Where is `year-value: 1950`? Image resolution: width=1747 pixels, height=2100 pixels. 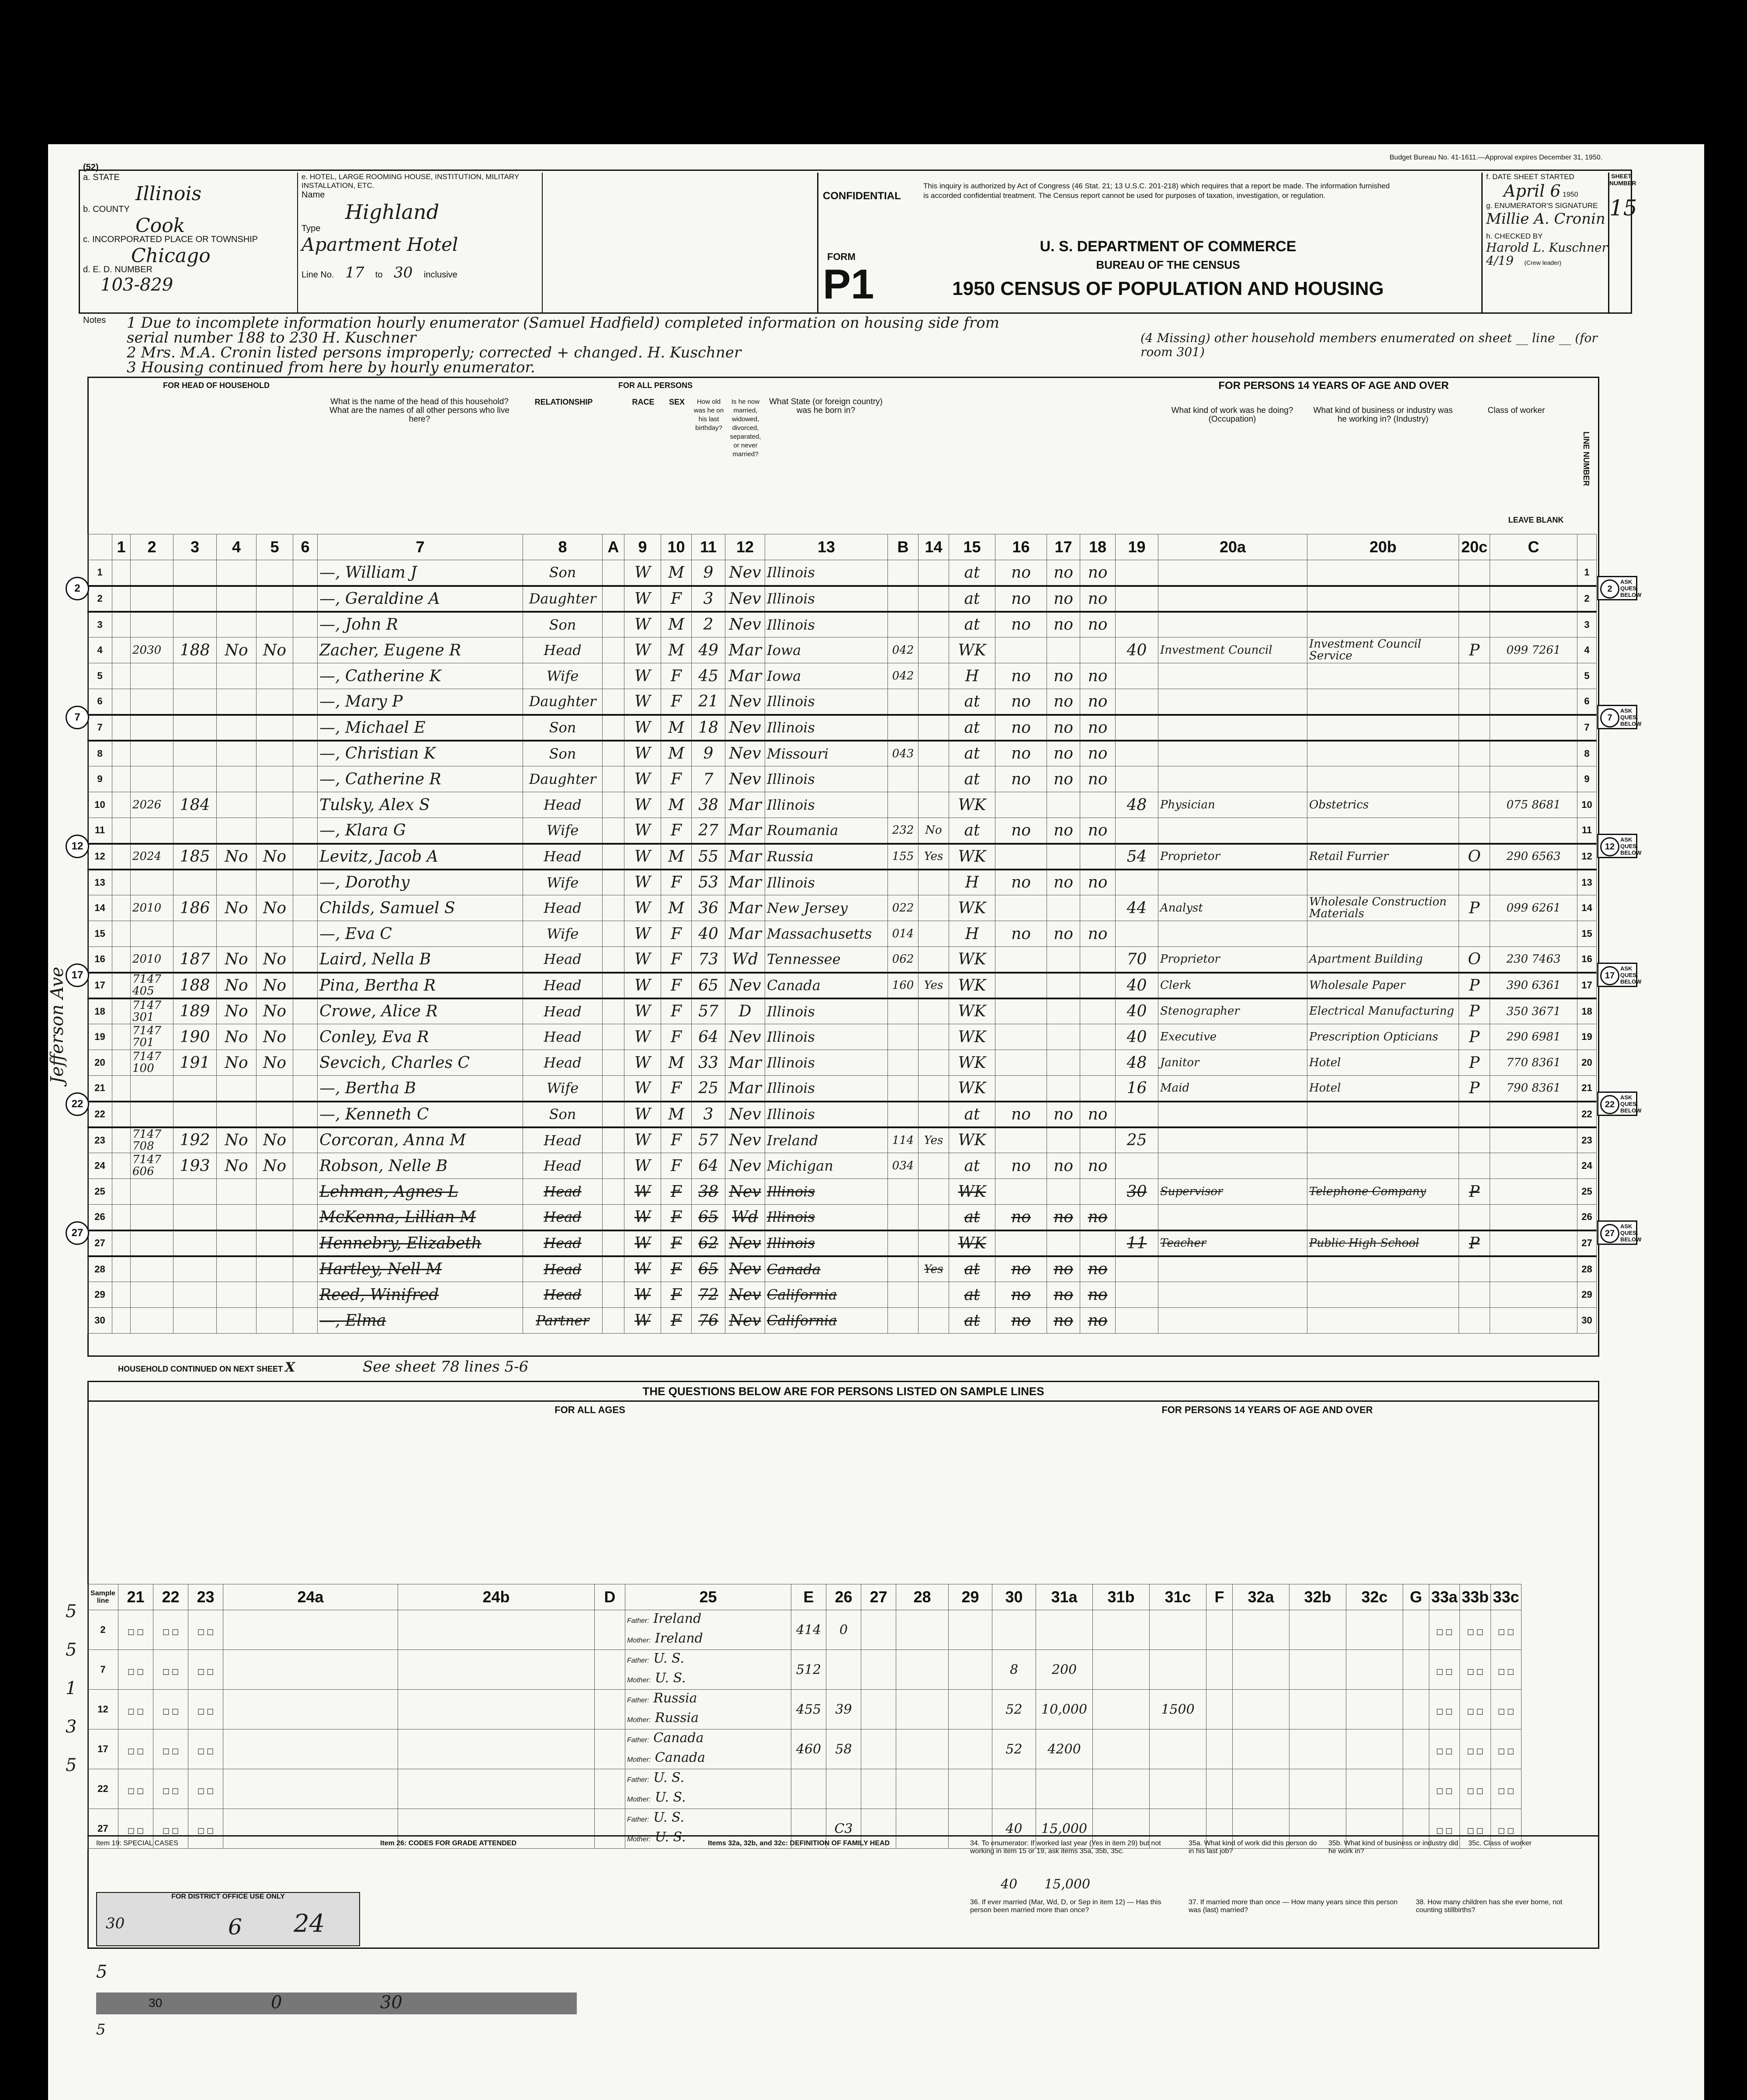 year-value: 1950 is located at coordinates (1570, 194).